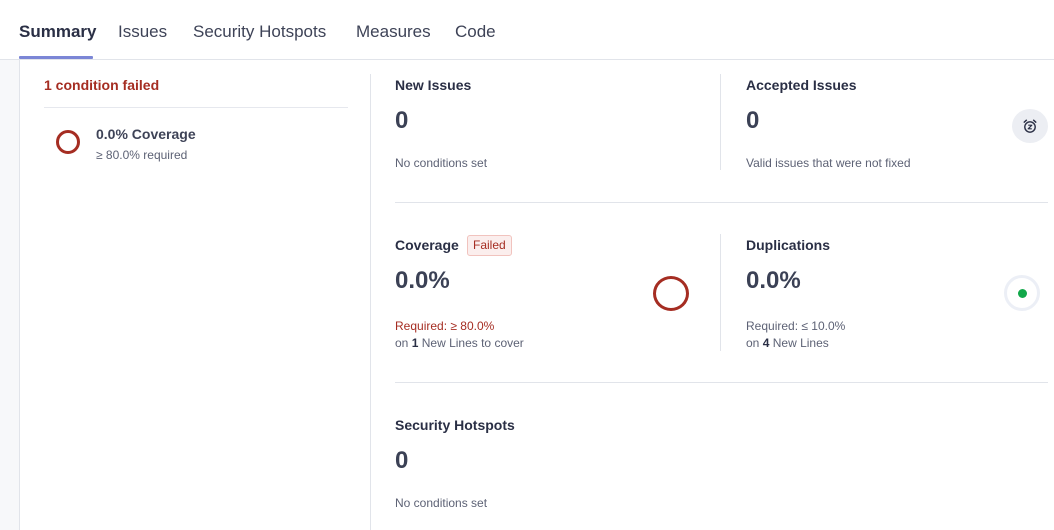  What do you see at coordinates (56, 57) in the screenshot?
I see `active-tab-indicator` at bounding box center [56, 57].